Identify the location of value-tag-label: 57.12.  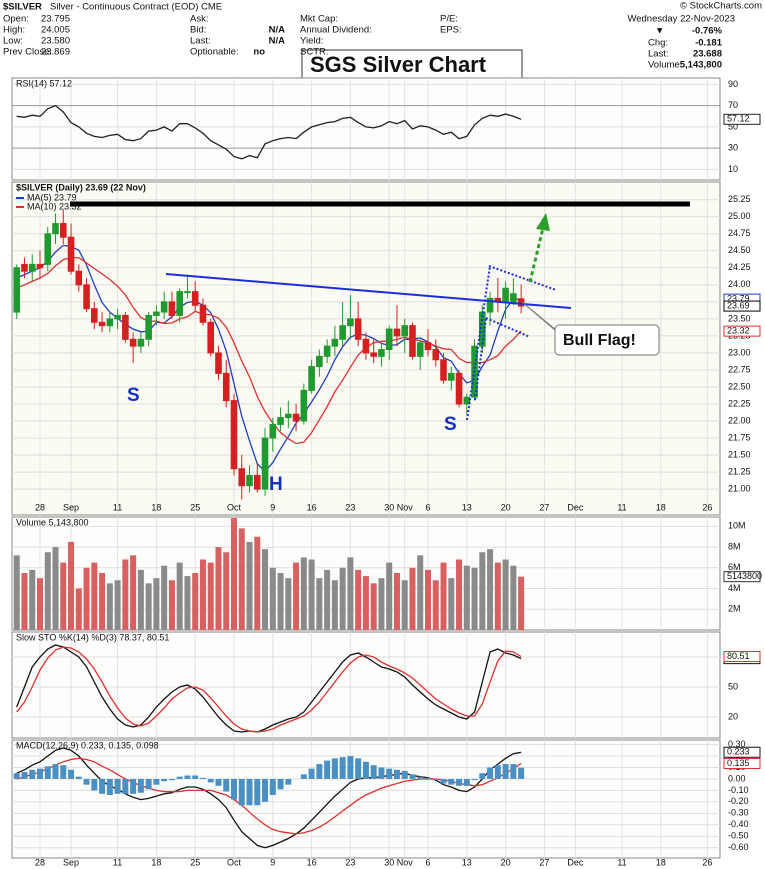
(738, 119).